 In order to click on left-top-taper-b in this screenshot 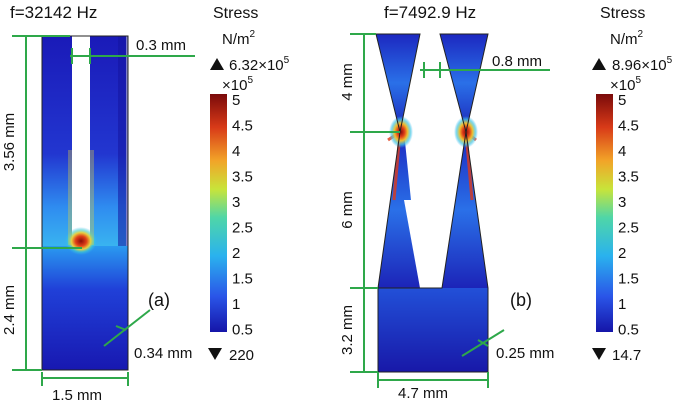, I will do `click(398, 83)`.